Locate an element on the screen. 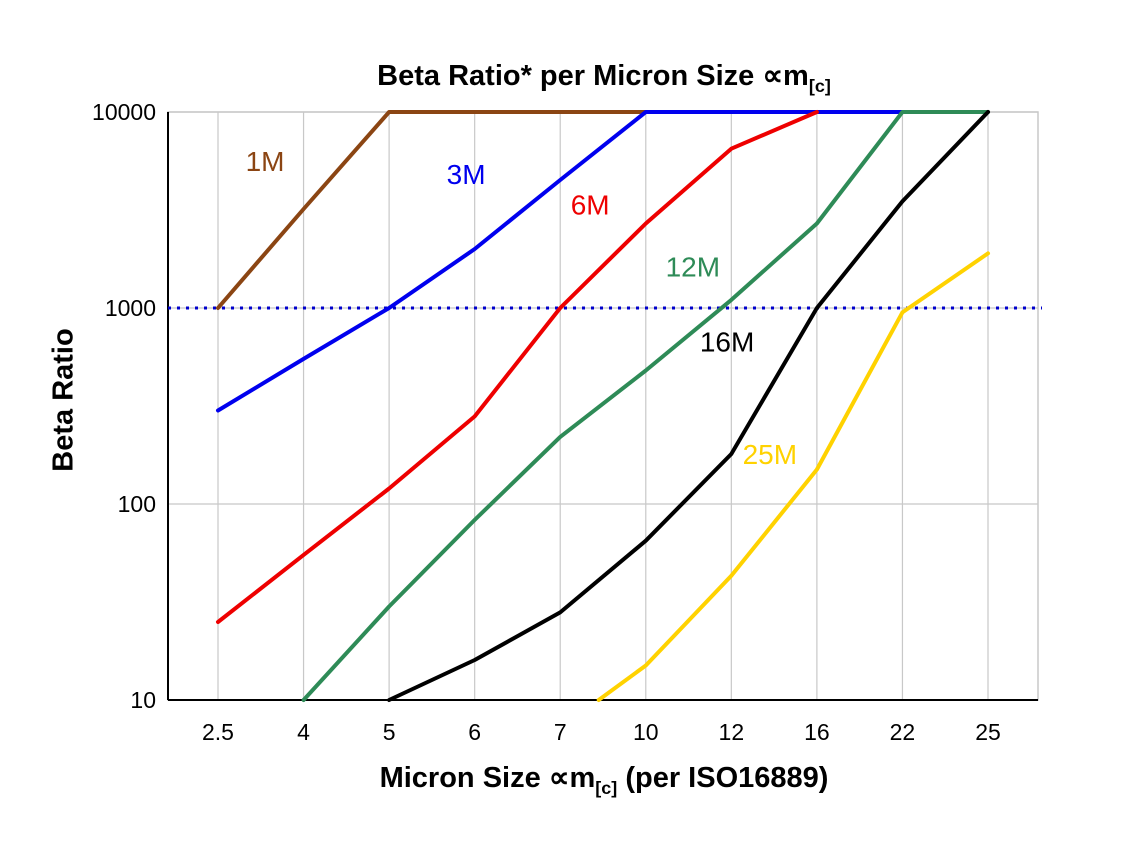  x-tick-label: 6 is located at coordinates (474, 732).